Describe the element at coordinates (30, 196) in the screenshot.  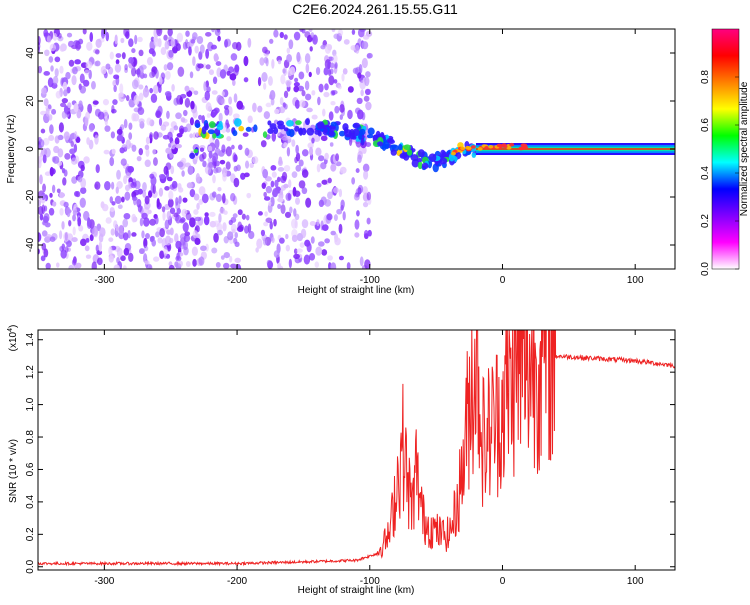
I see `heatmap-y-tick-label: -20` at that location.